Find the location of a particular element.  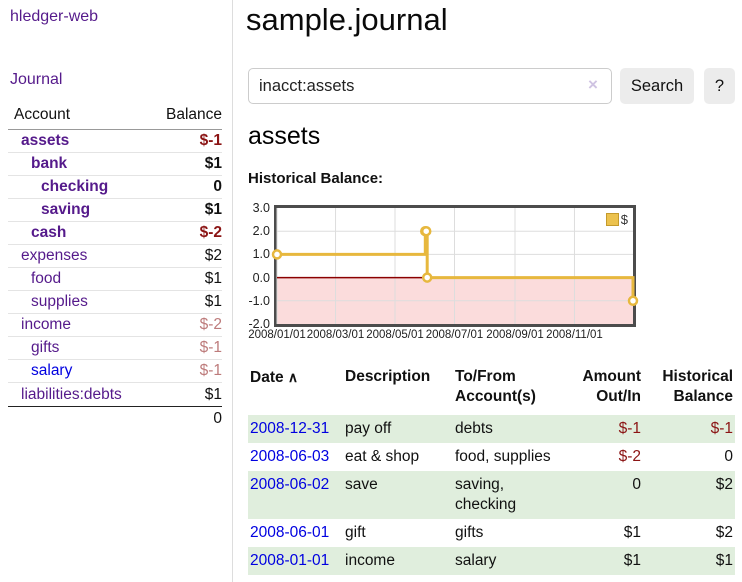

chart-legend: $ is located at coordinates (616, 219).